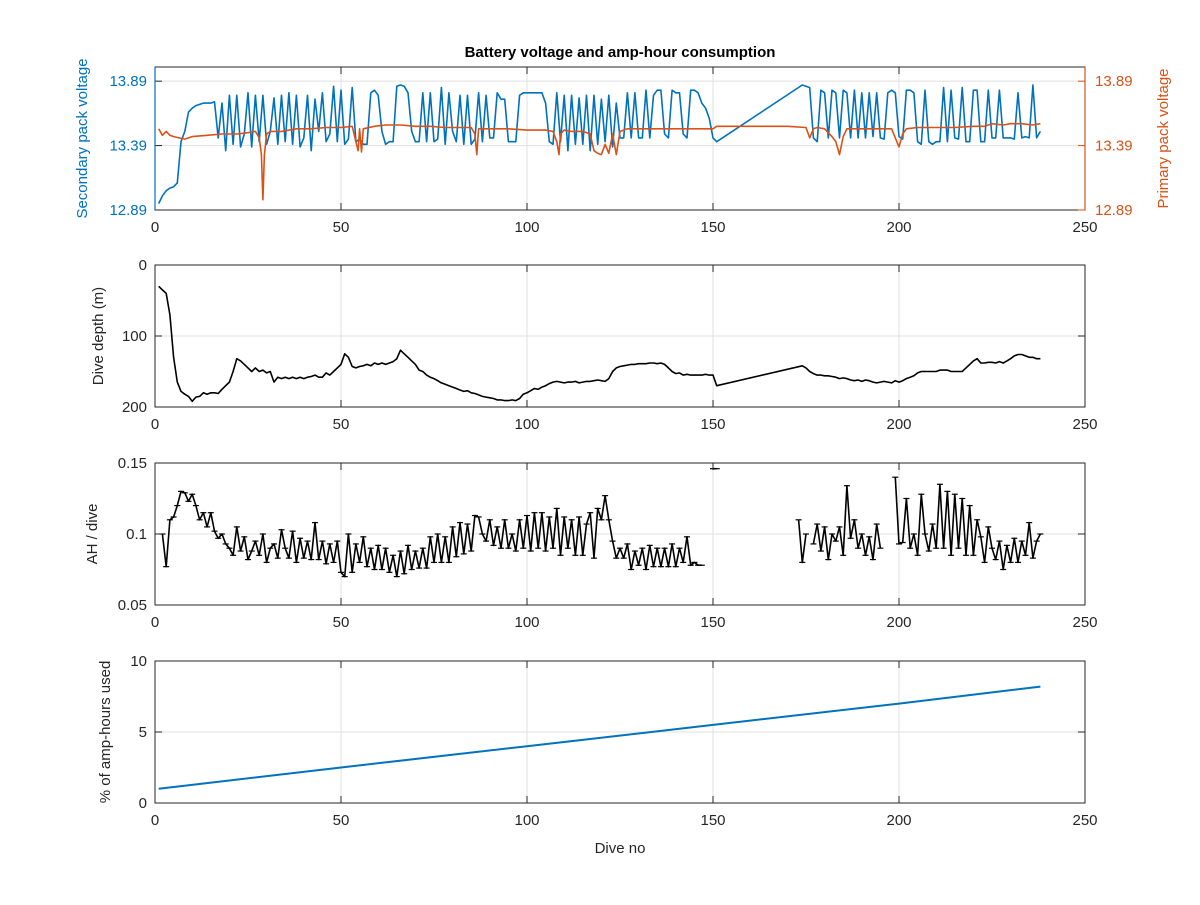  I want to click on y-tick-label: 100, so click(134, 336).